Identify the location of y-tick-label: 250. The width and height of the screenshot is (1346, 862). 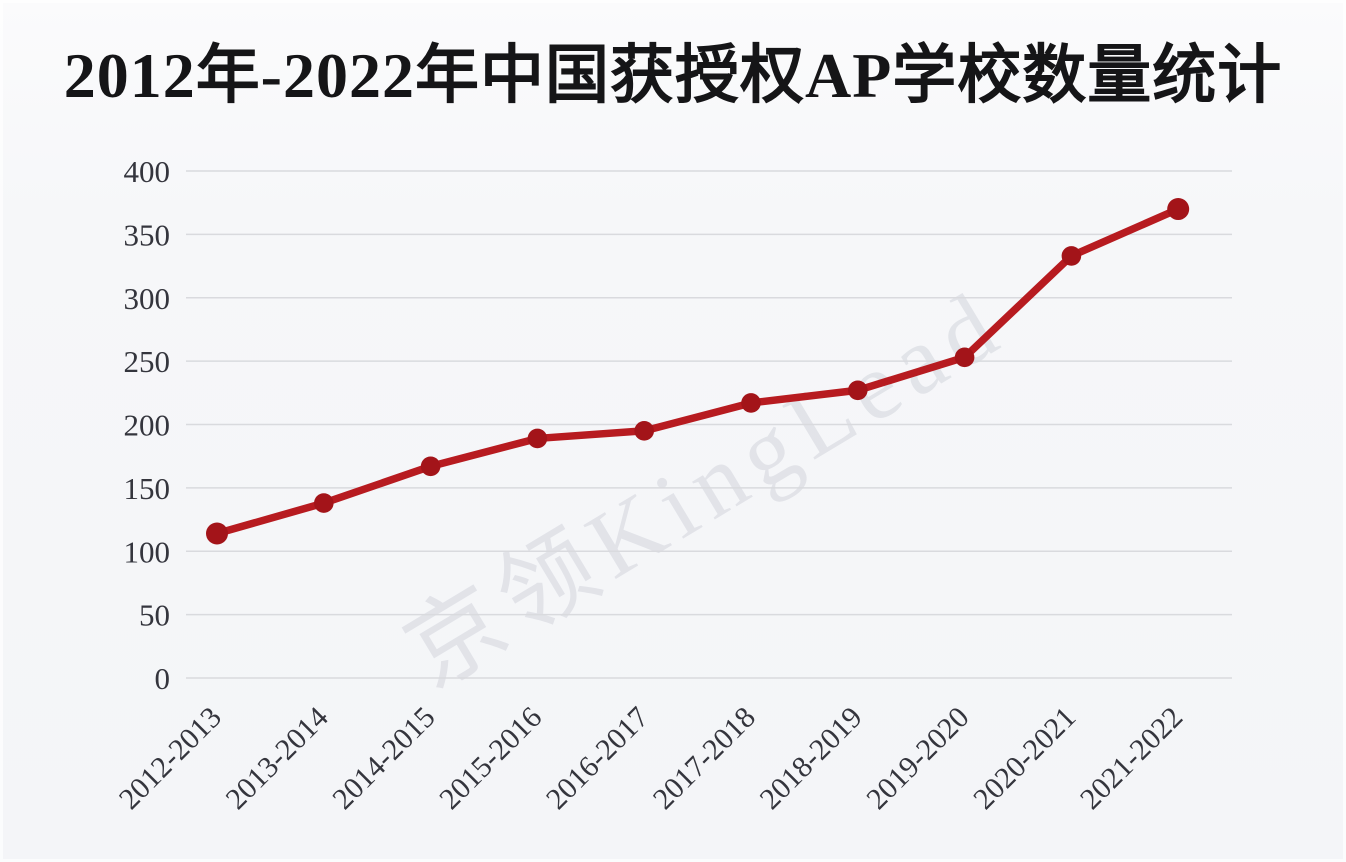
(147, 361).